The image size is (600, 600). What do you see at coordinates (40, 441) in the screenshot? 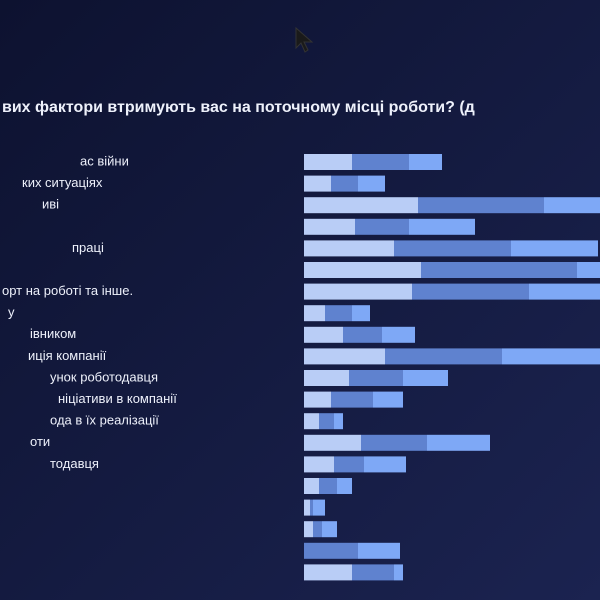
I see `category-label: оти` at bounding box center [40, 441].